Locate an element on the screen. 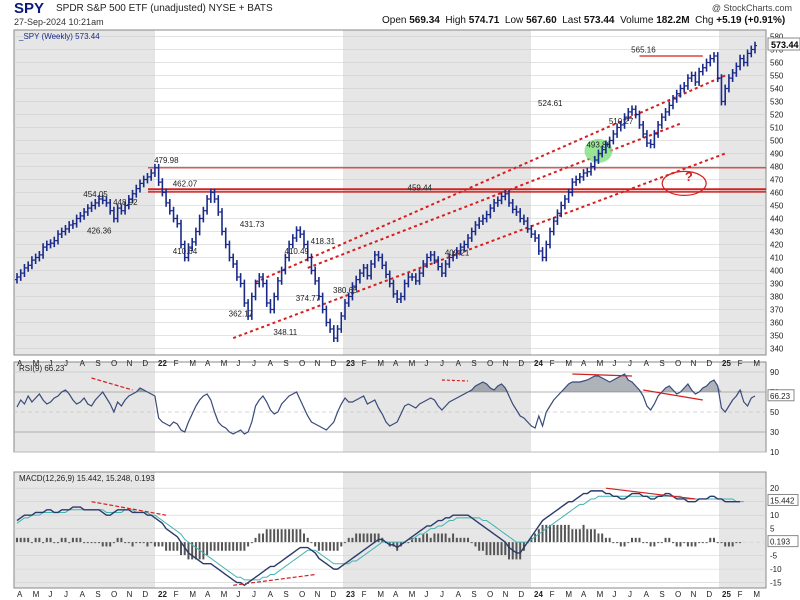  month-label: O is located at coordinates (302, 363).